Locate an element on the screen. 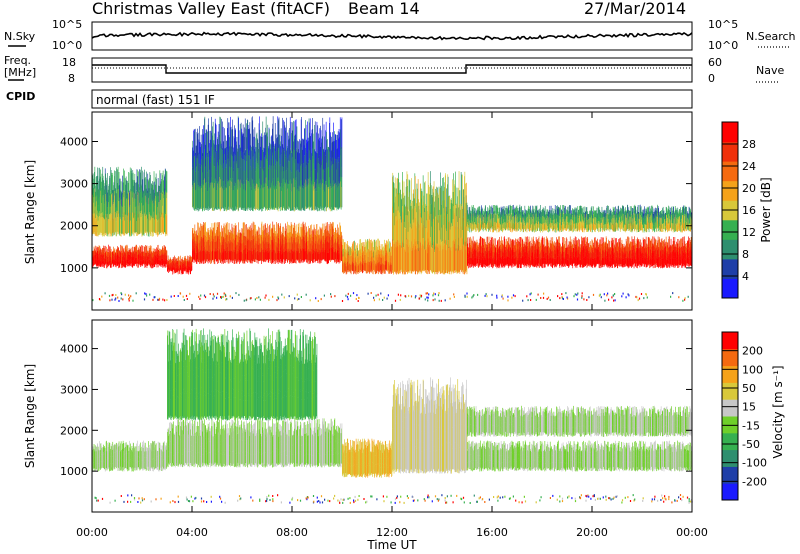 This screenshot has height=554, width=800. nsky-frame is located at coordinates (392, 36).